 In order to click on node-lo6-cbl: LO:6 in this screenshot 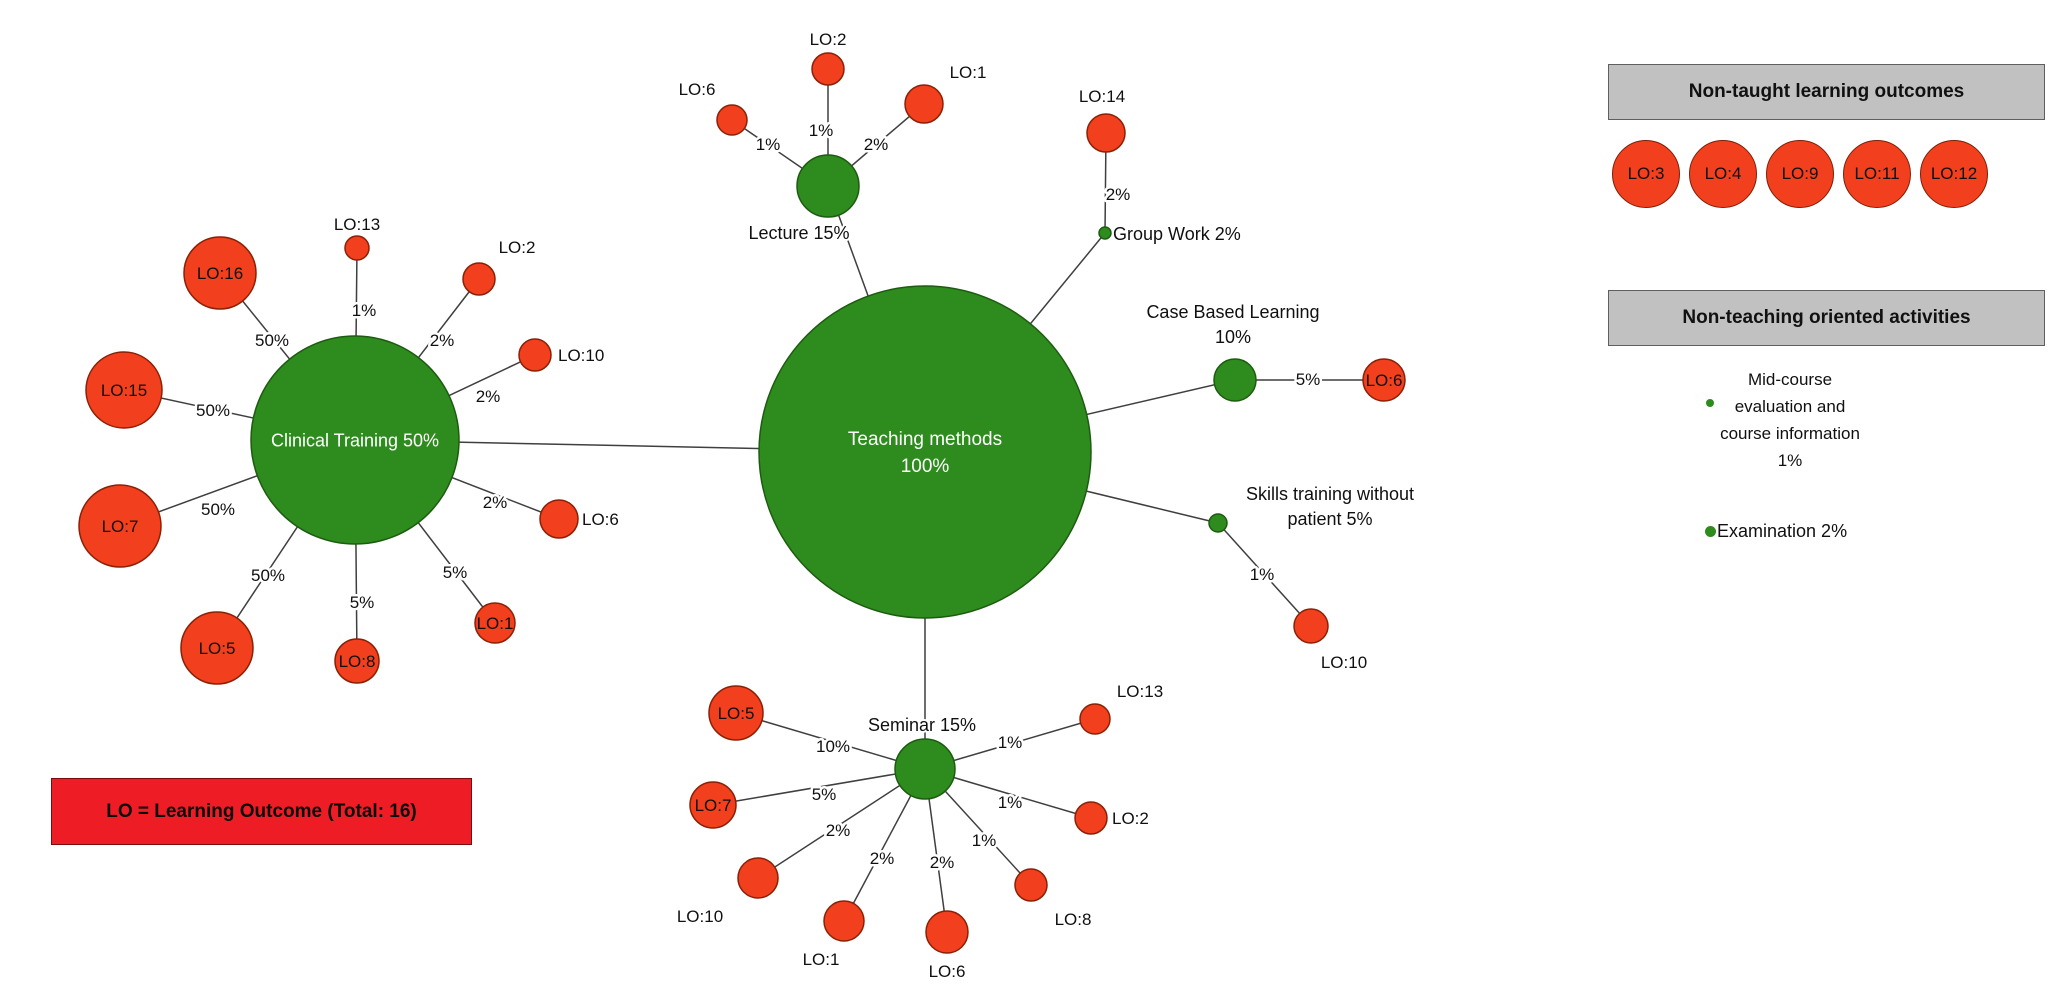, I will do `click(1384, 380)`.